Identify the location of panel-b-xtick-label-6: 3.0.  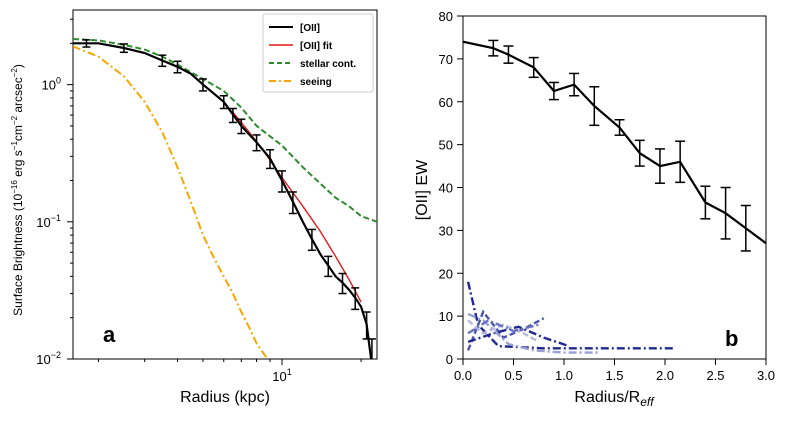
(766, 375).